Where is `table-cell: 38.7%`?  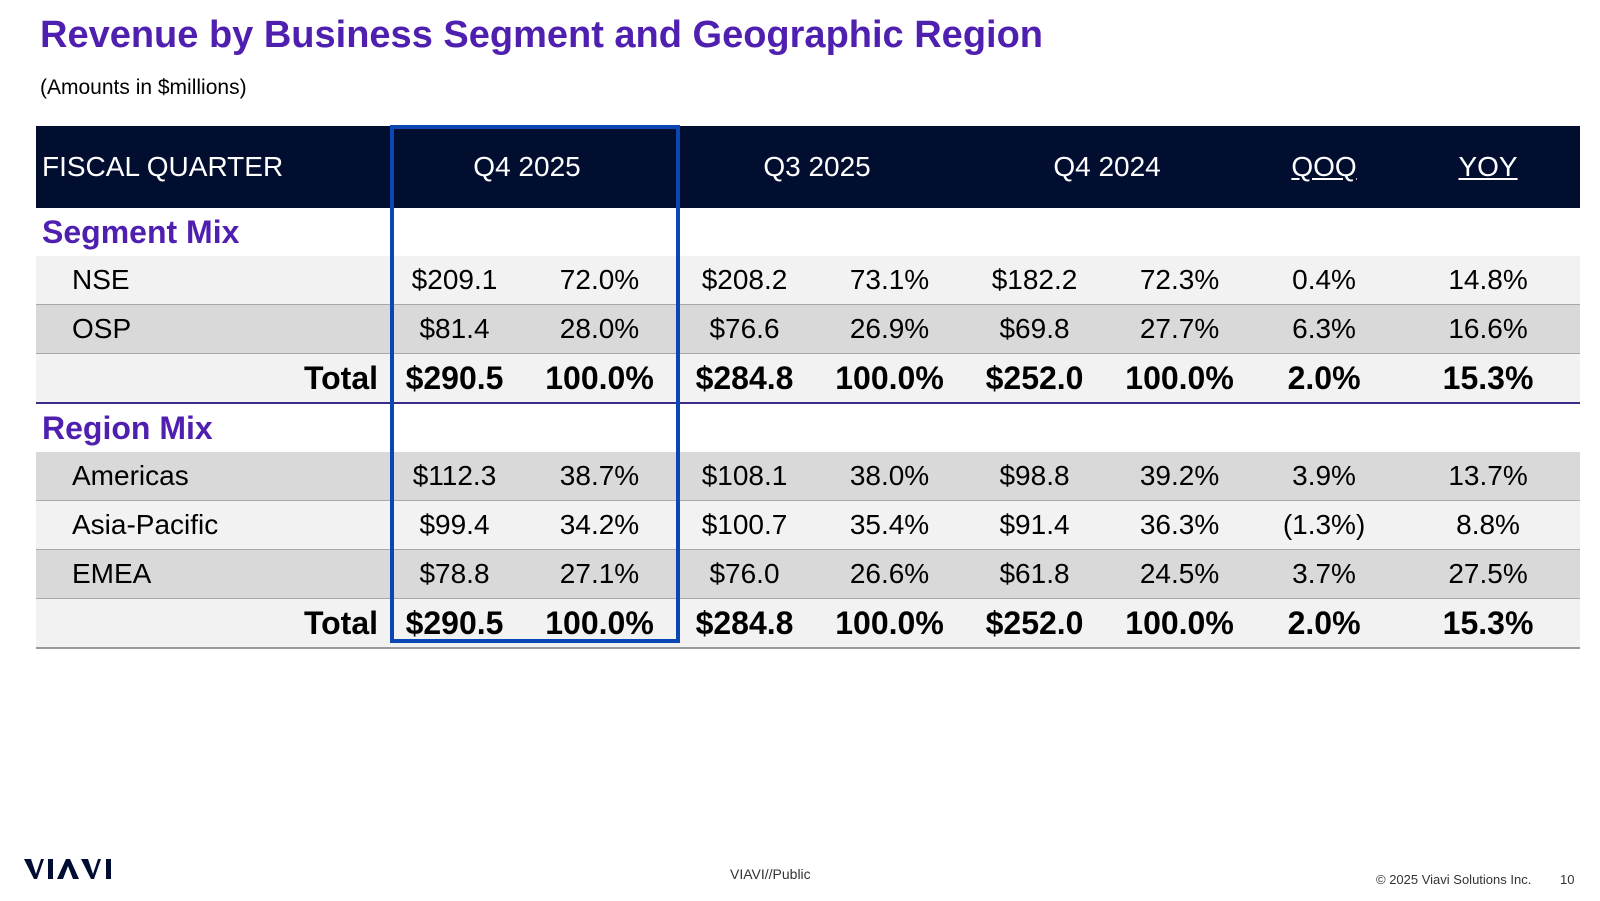 table-cell: 38.7% is located at coordinates (600, 476).